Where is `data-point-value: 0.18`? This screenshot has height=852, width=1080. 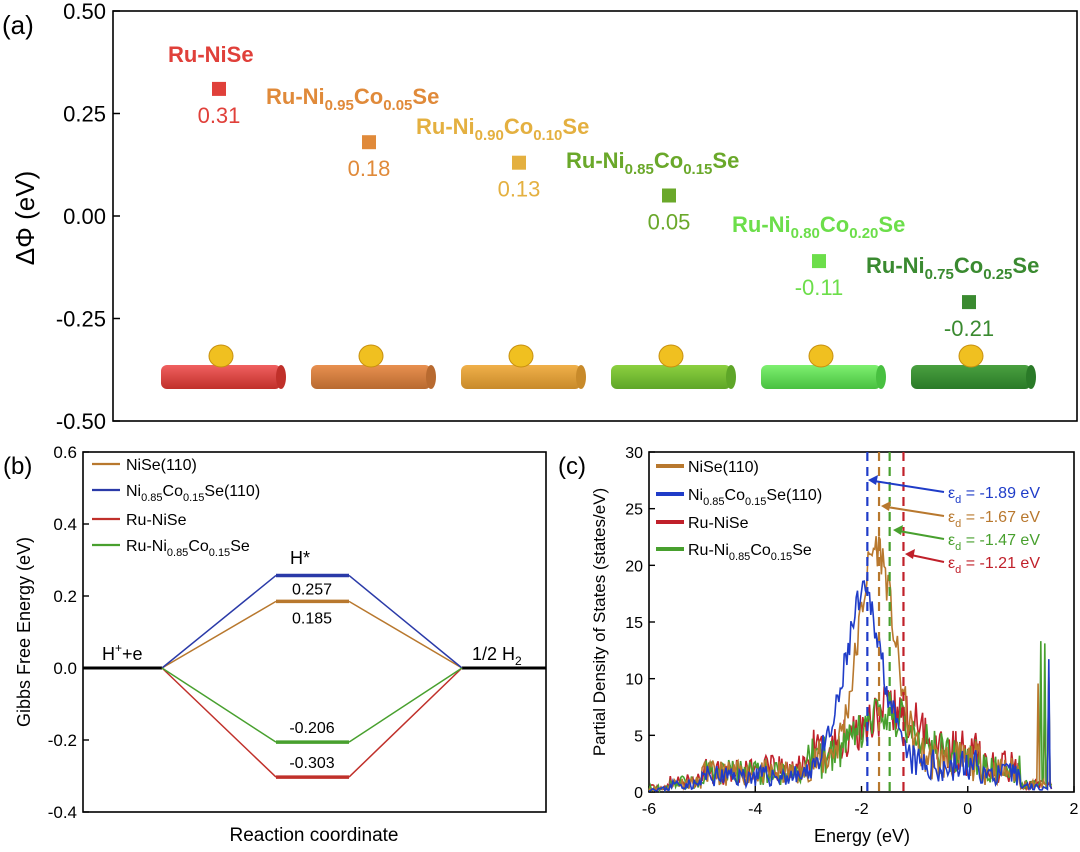
data-point-value: 0.18 is located at coordinates (369, 168).